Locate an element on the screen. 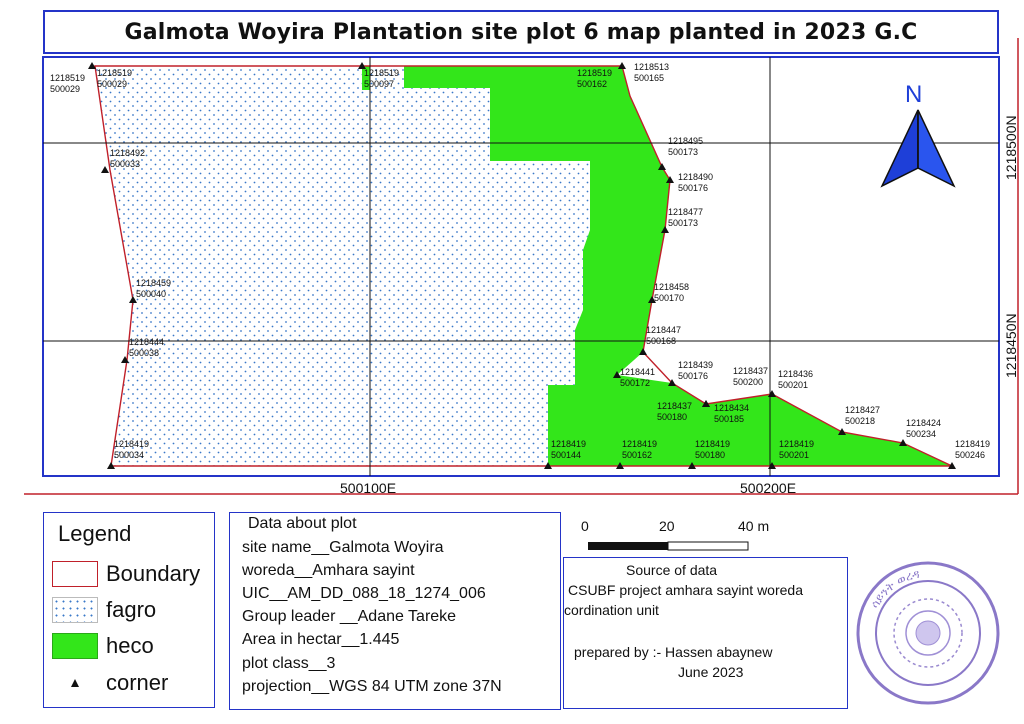 Image resolution: width=1024 pixels, height=724 pixels. scale-bar is located at coordinates (668, 546).